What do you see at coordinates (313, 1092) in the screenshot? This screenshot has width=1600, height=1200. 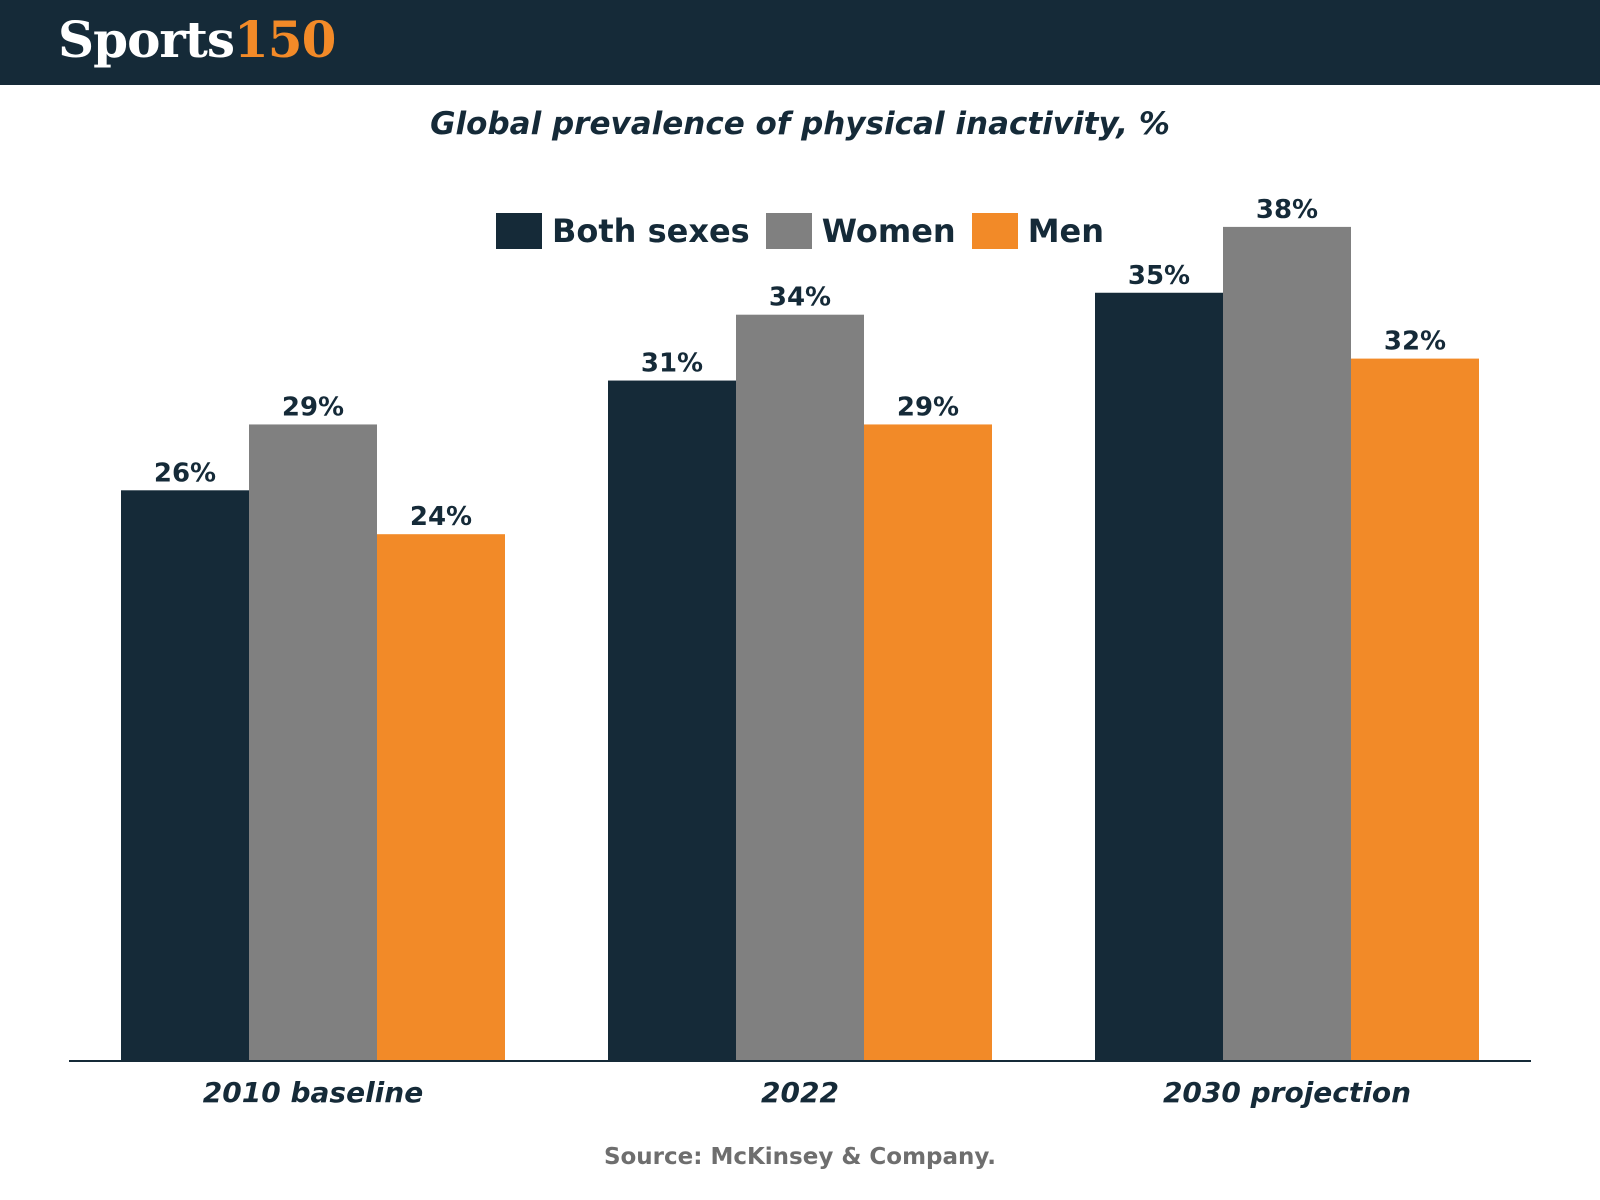 I see `x-tick-label-2010-baseline: 2010 baseline` at bounding box center [313, 1092].